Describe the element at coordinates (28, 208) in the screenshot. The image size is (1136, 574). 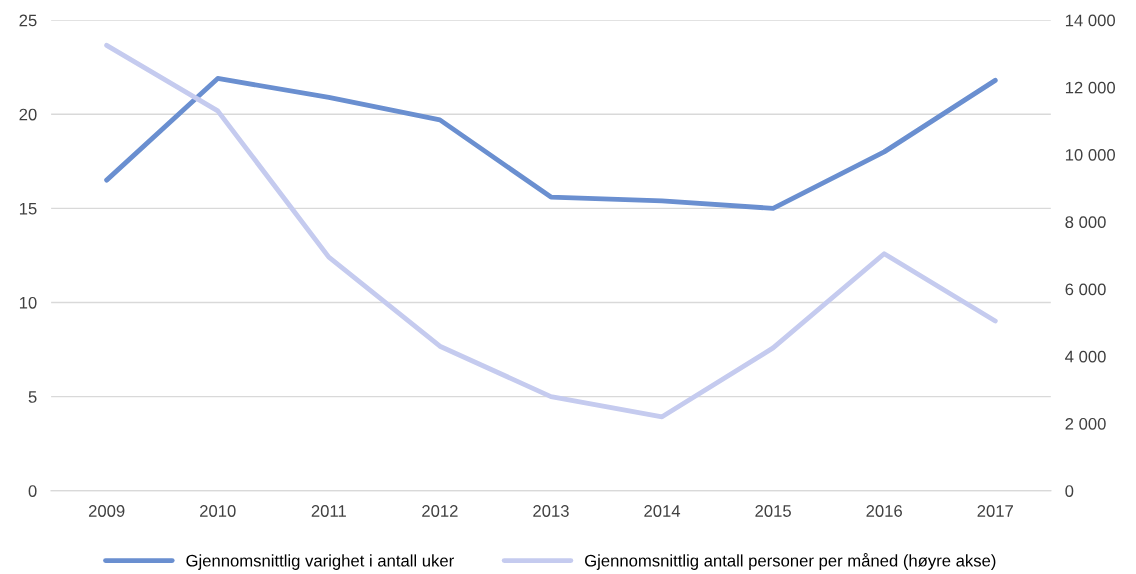
I see `y-tick-label: 15` at that location.